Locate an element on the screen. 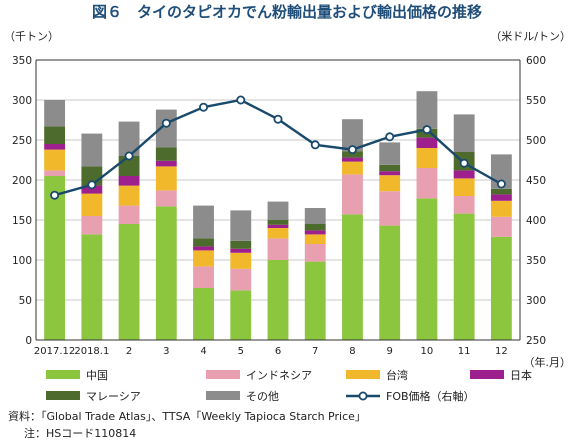 This screenshot has height=442, width=575. category-label: 5 is located at coordinates (241, 351).